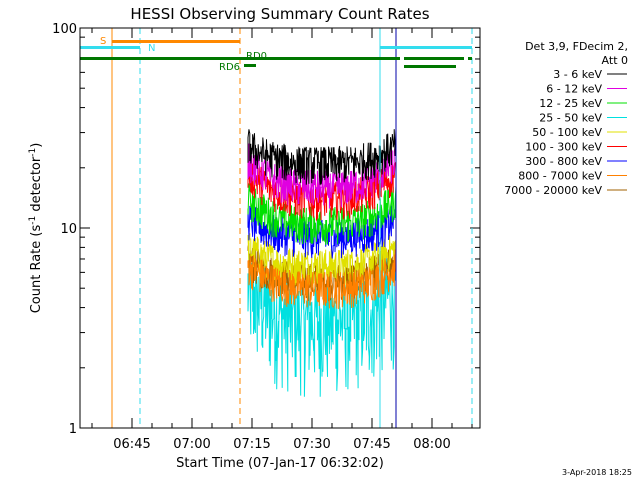 Image resolution: width=640 pixels, height=480 pixels. I want to click on x-tick-label: 07:00, so click(191, 444).